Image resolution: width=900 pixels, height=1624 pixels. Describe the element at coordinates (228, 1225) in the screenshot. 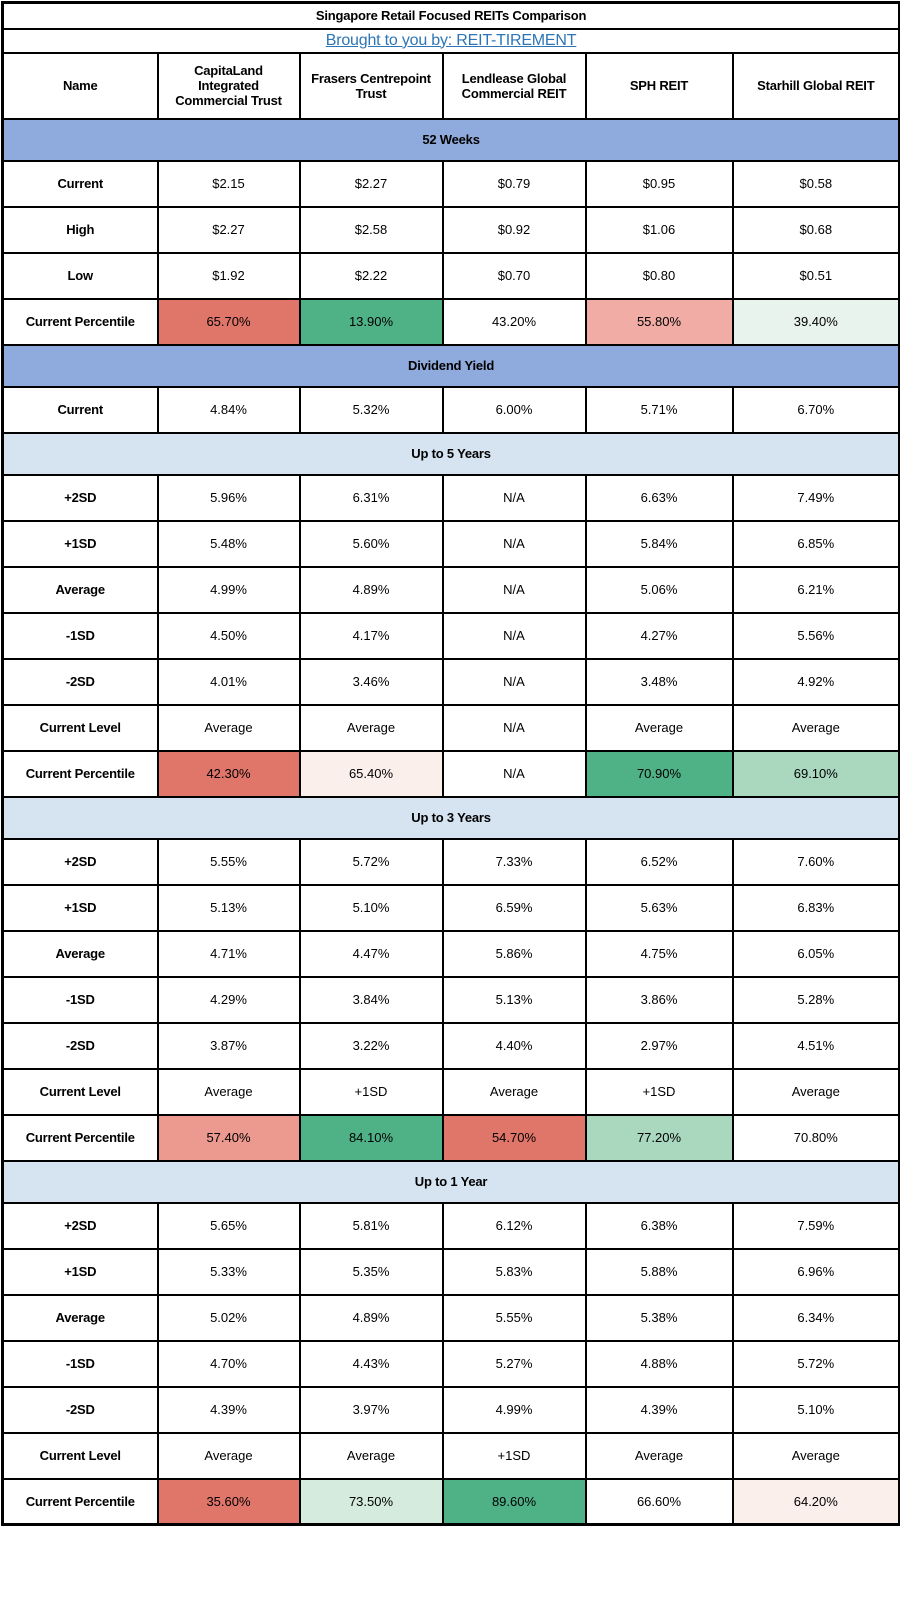

I see `value-cell: 5.65%` at that location.